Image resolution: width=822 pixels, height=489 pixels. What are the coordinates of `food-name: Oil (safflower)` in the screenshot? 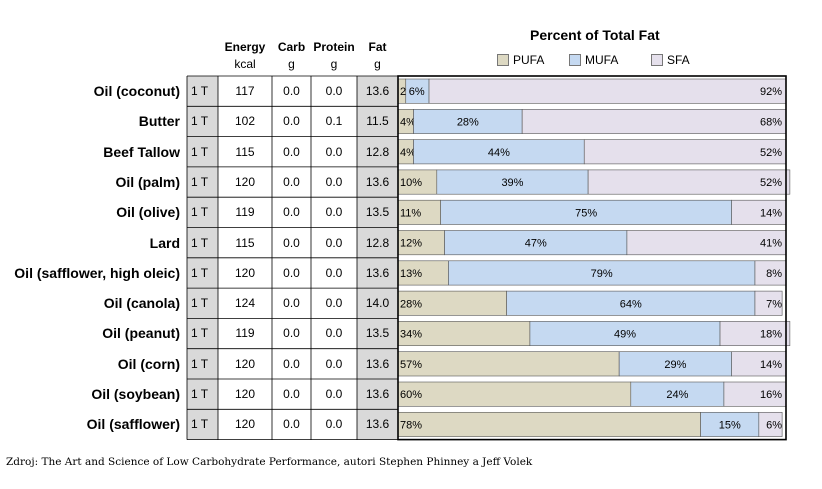 It's located at (133, 424).